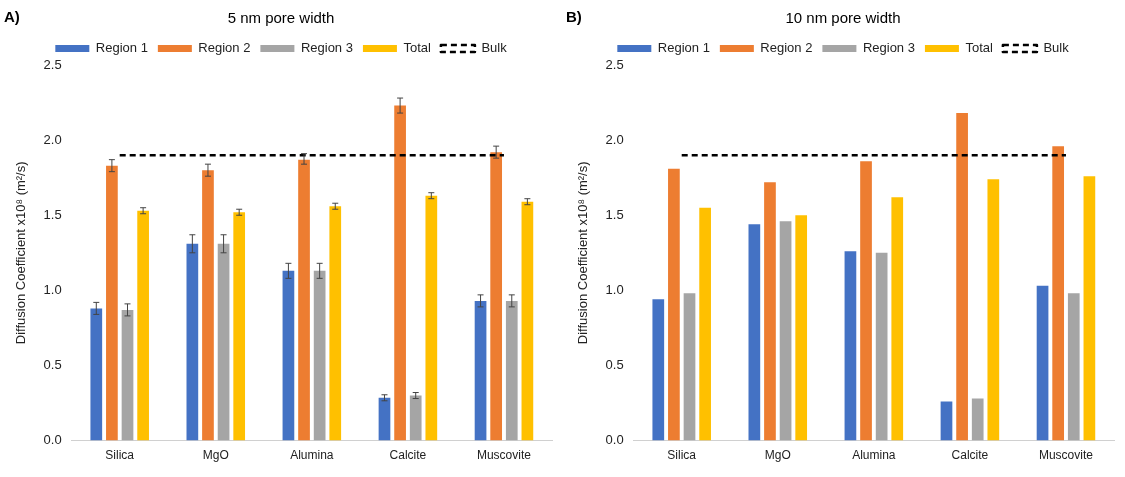 The width and height of the screenshot is (1125, 477). What do you see at coordinates (12, 16) in the screenshot?
I see `text: A)` at bounding box center [12, 16].